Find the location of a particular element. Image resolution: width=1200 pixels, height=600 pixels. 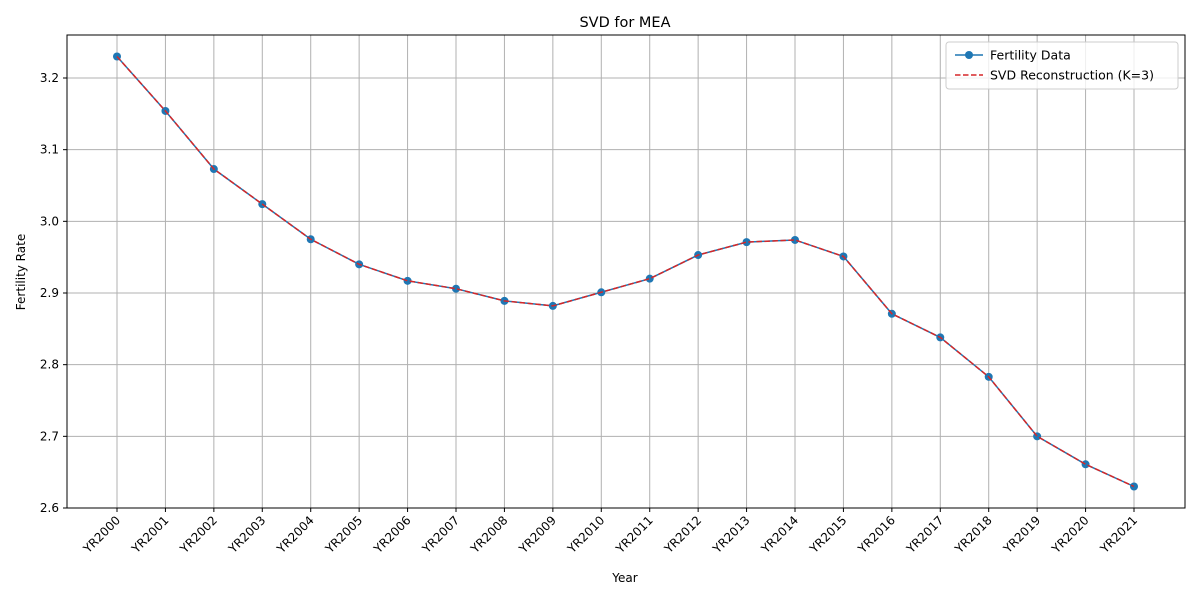

x-tick-label: YR2016 is located at coordinates (876, 534).